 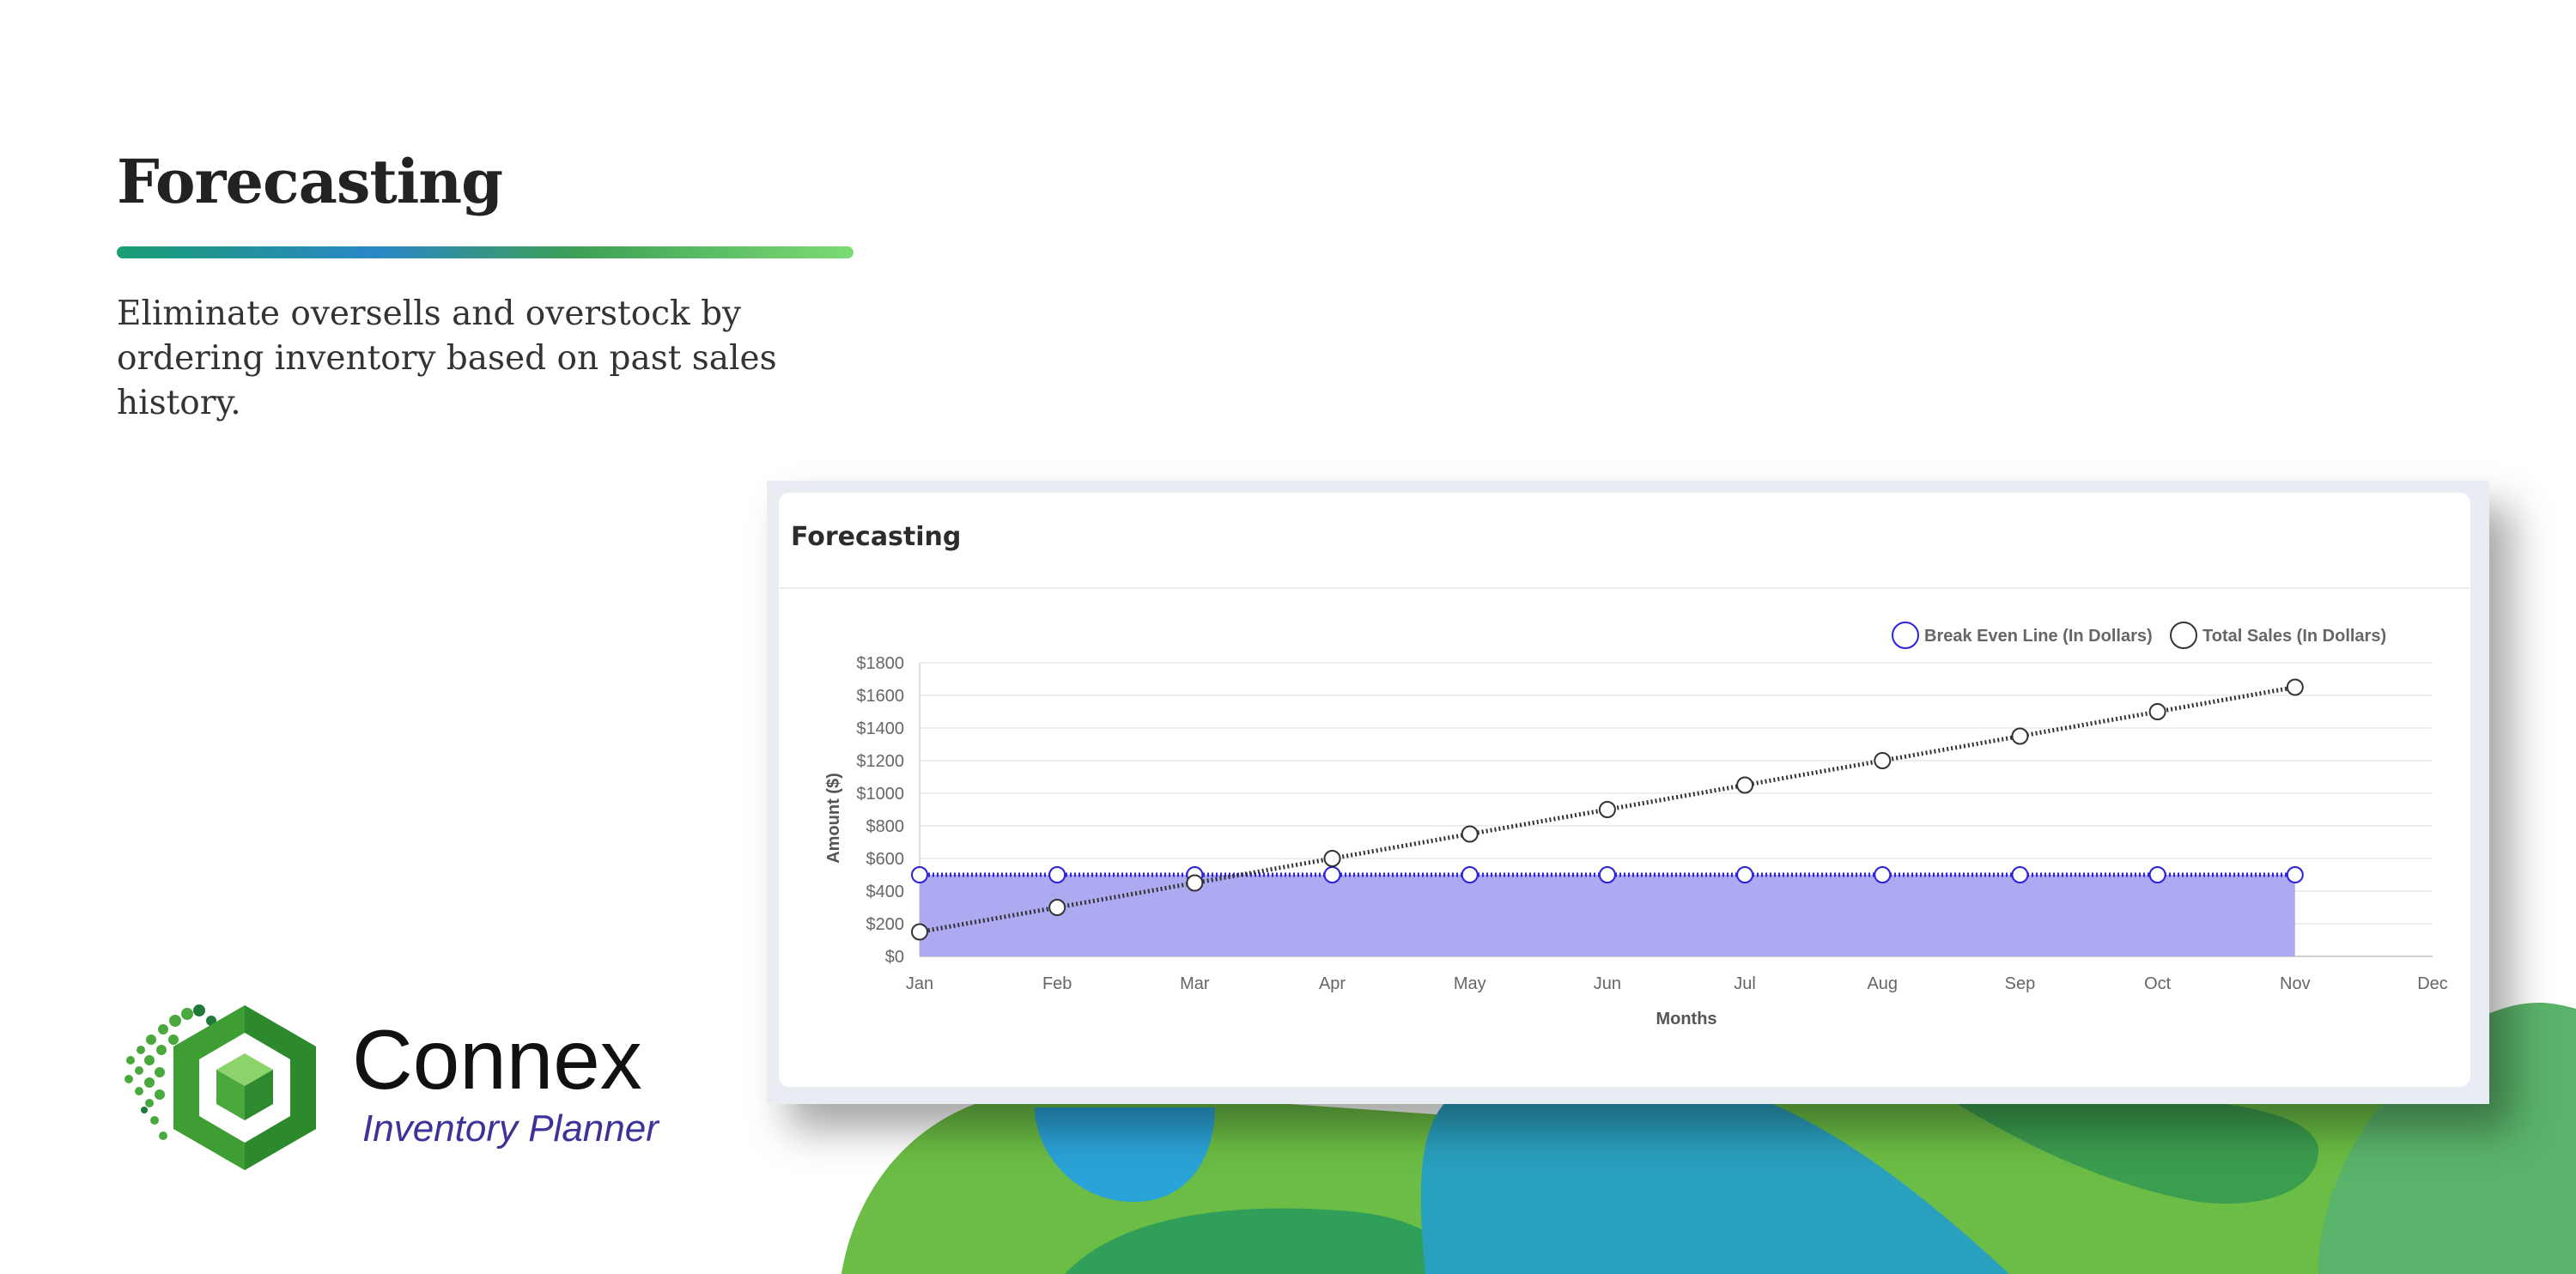 I want to click on legend-label-total-sales: Total Sales (In Dollars), so click(x=2294, y=637).